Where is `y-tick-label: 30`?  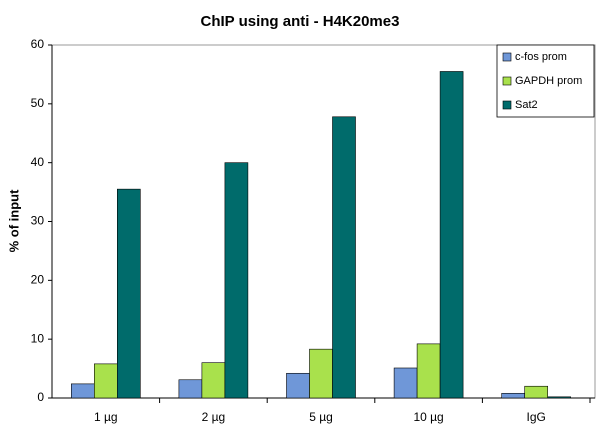 y-tick-label: 30 is located at coordinates (38, 221).